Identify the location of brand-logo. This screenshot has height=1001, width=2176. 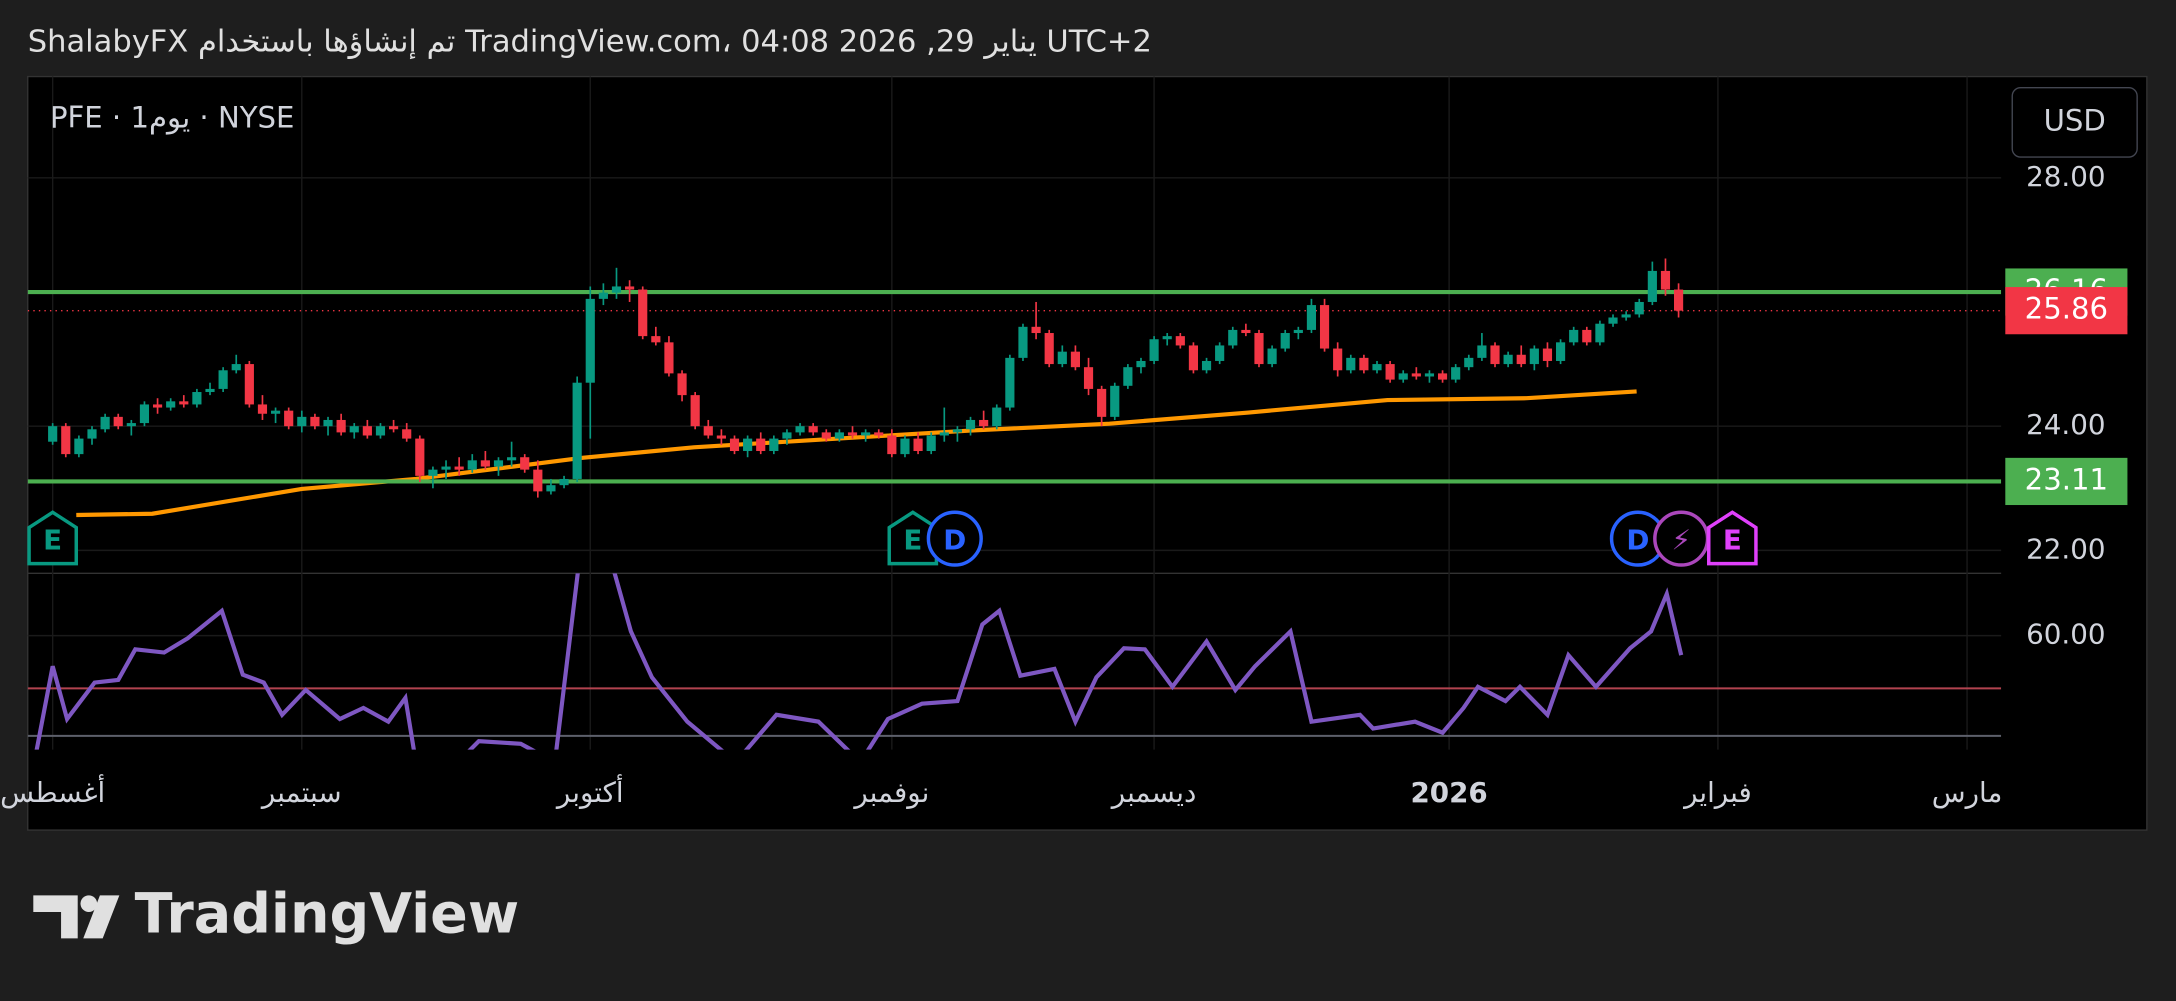
(76, 917).